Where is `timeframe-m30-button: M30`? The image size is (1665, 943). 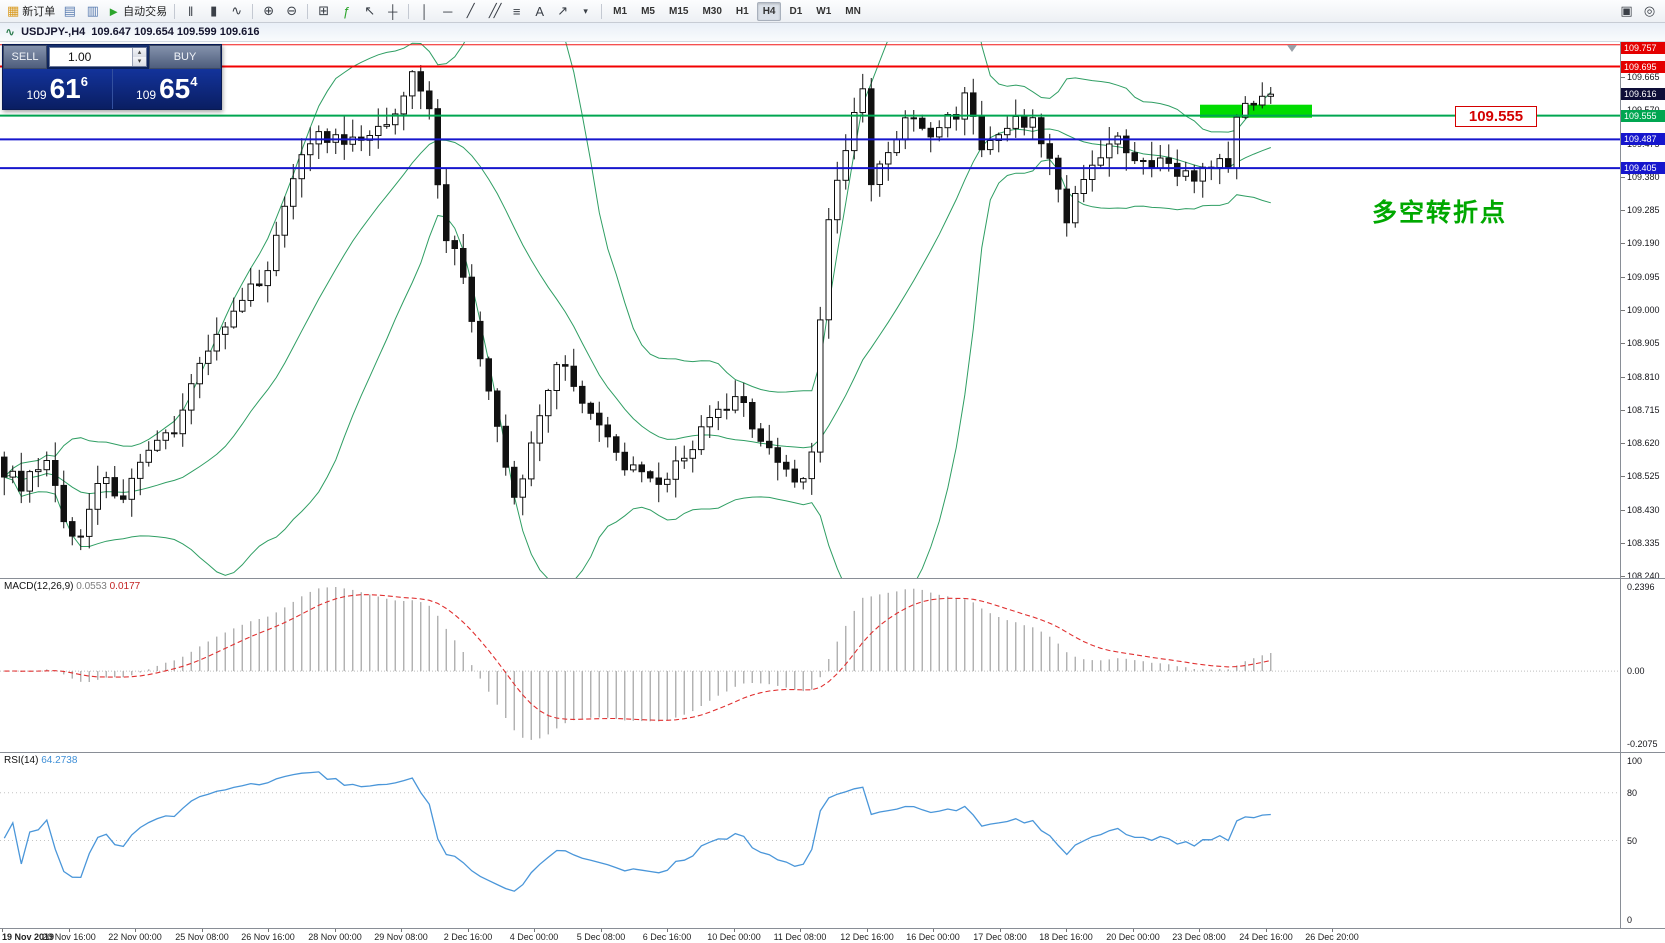
timeframe-m30-button: M30 is located at coordinates (712, 11).